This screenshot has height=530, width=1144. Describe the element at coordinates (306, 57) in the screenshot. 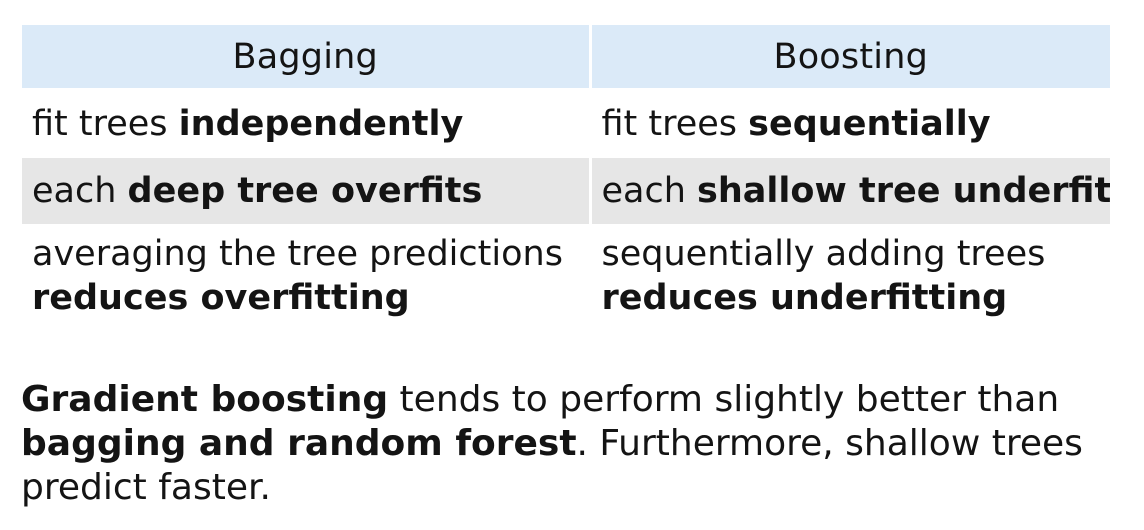

I see `header-bagging: Bagging` at that location.